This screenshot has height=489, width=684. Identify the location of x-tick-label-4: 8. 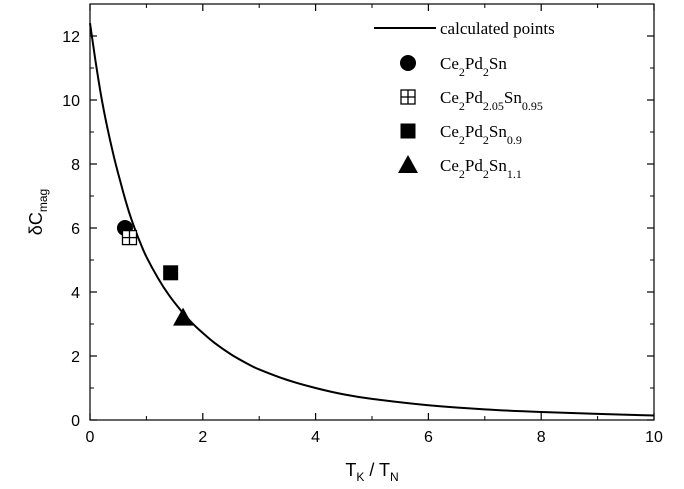
(541, 437).